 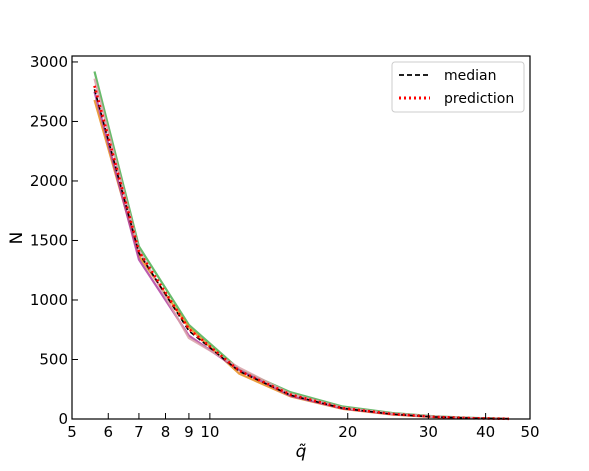 What do you see at coordinates (301, 452) in the screenshot?
I see `x-axis-label: q̃` at bounding box center [301, 452].